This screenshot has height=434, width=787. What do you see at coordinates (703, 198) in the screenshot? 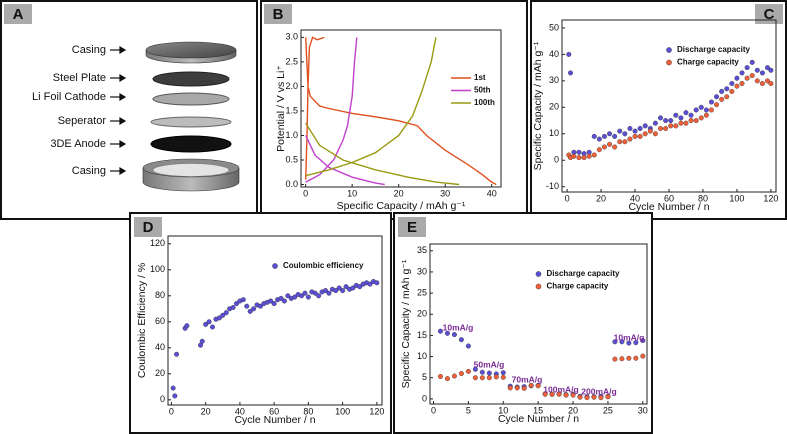
I see `x-tick-label: 80` at bounding box center [703, 198].